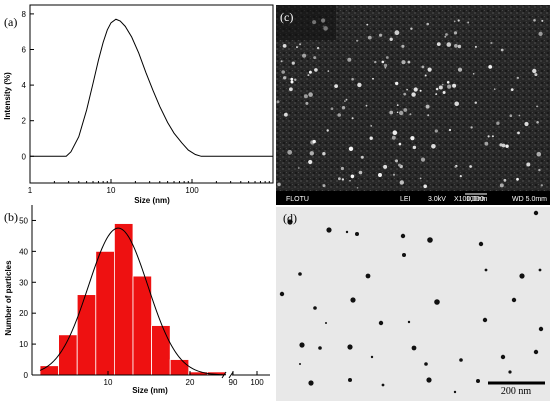  I want to click on panel-b-y-label: Number of particles, so click(8, 298).